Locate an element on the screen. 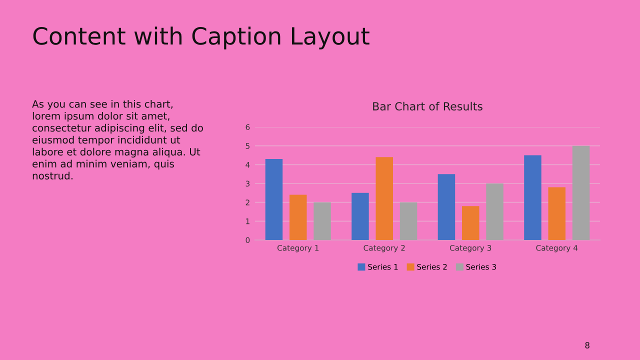  chart-title: Bar Chart of Results is located at coordinates (427, 106).